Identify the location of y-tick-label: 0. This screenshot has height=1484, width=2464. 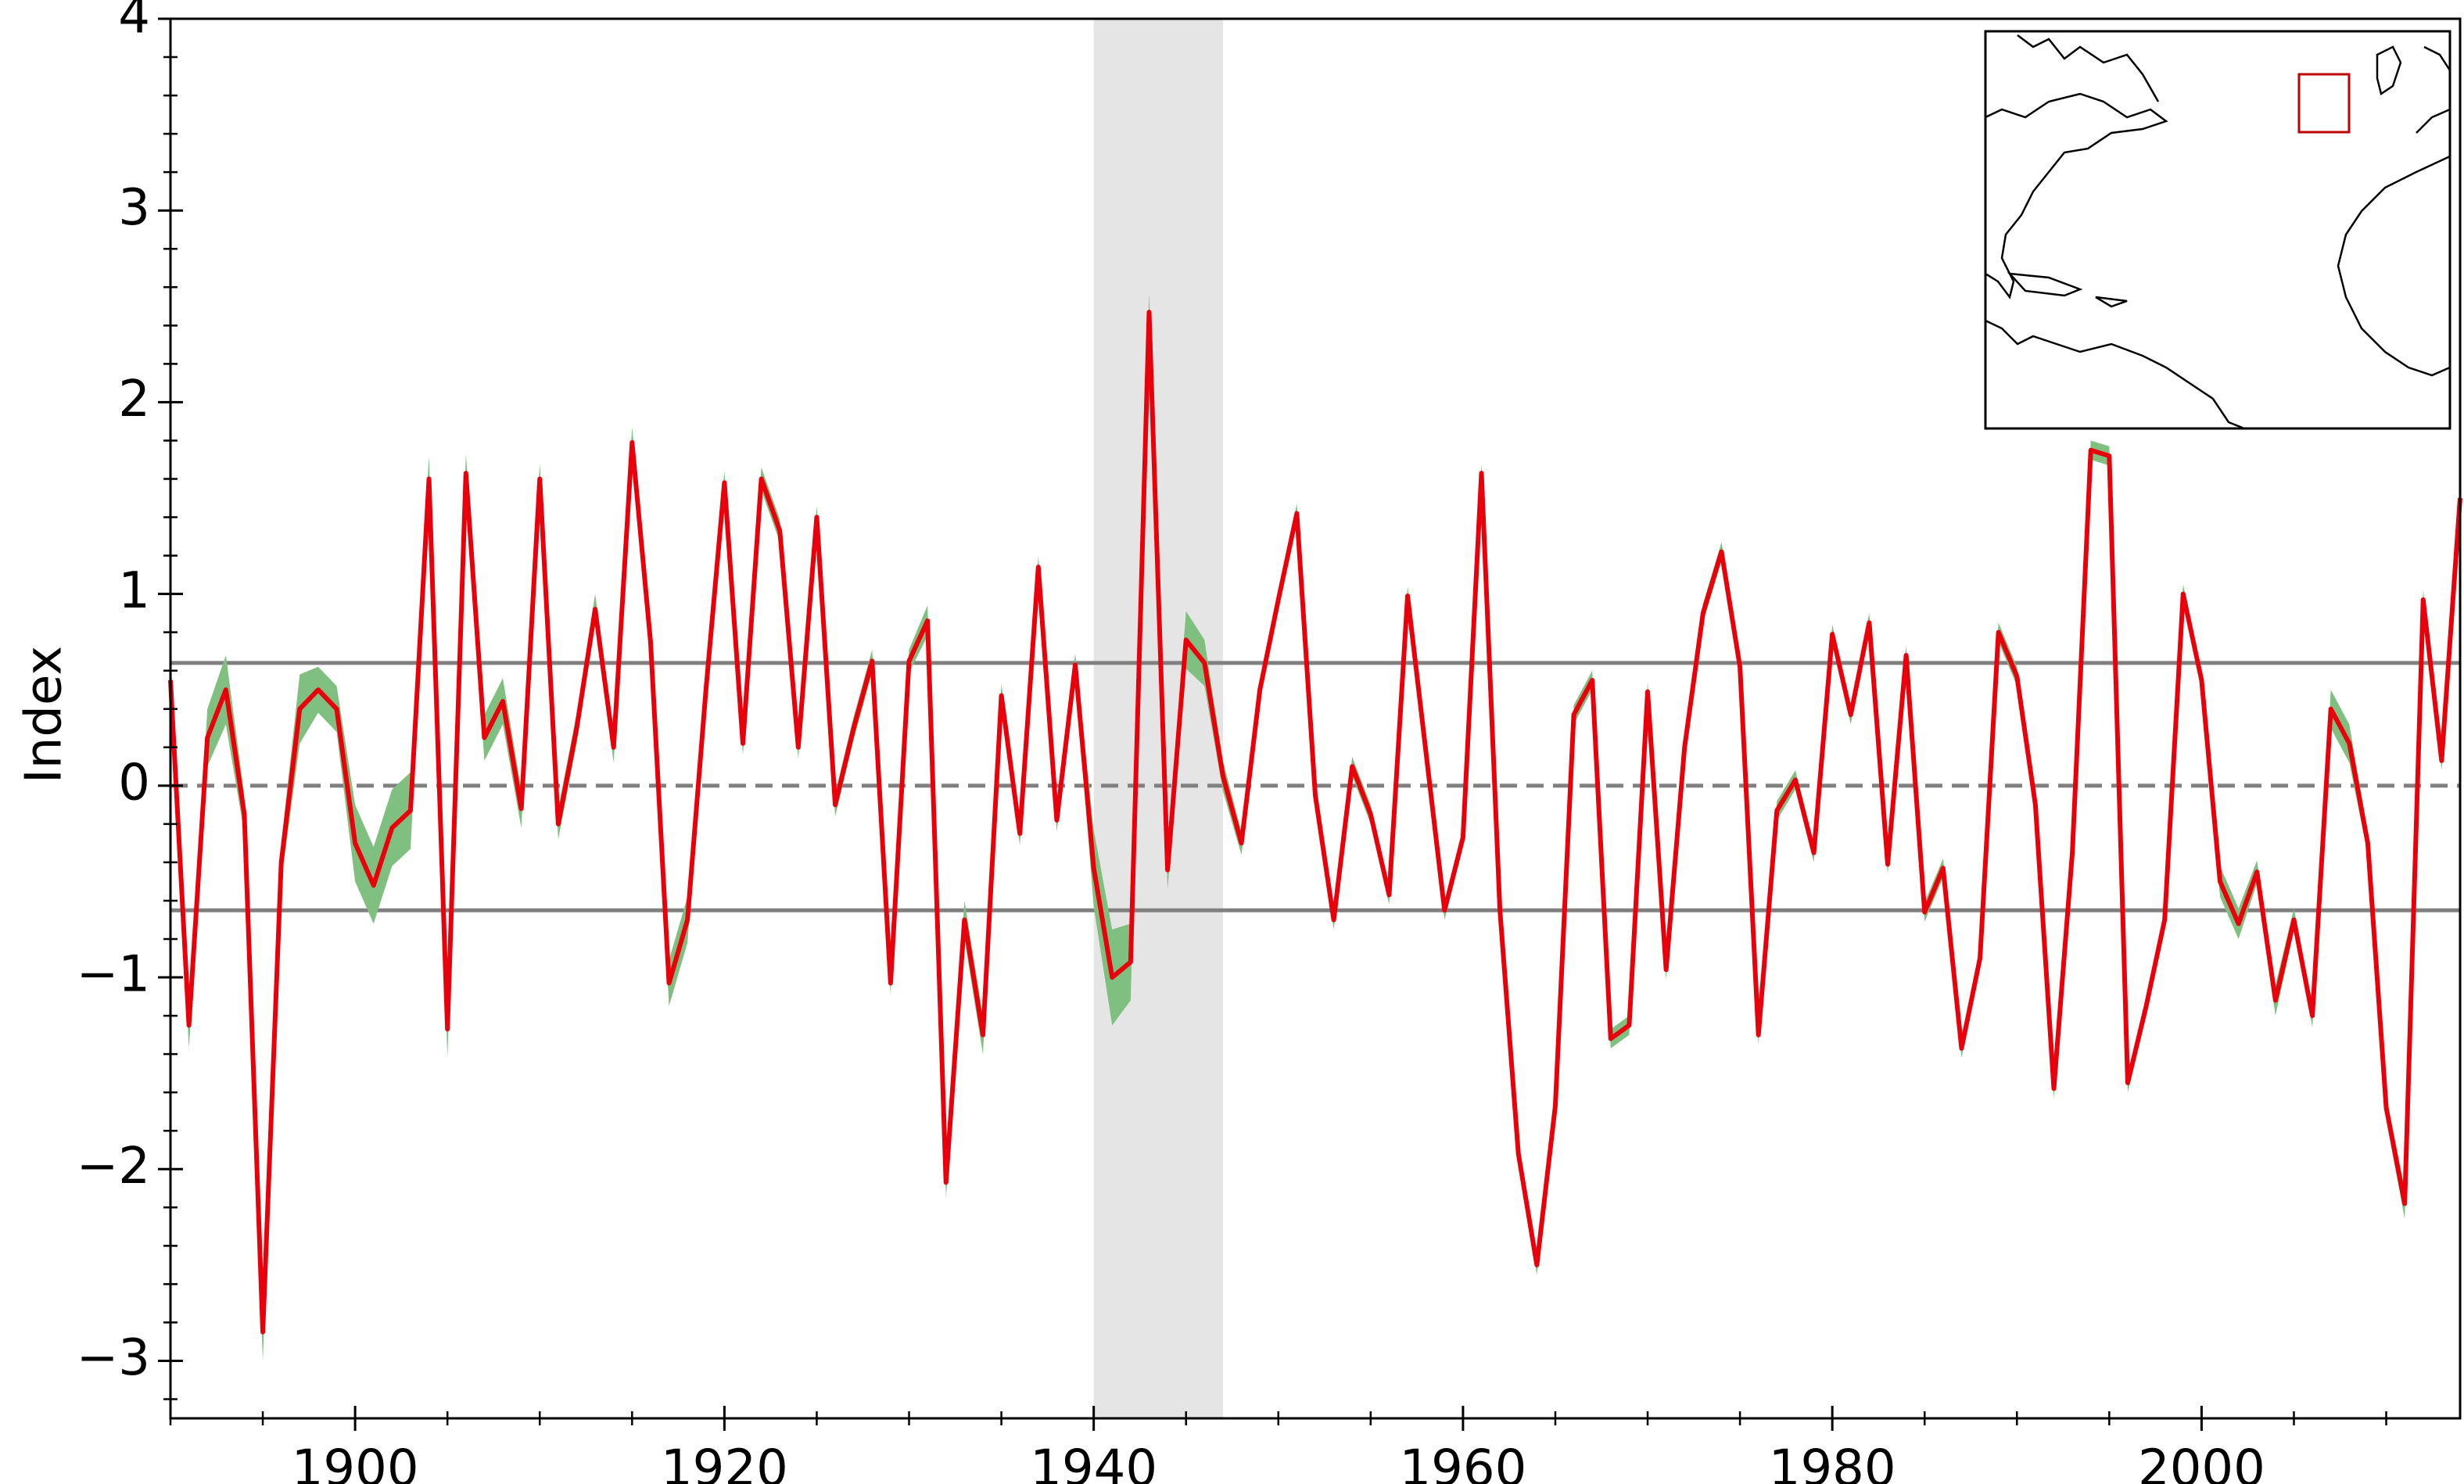
(134, 783).